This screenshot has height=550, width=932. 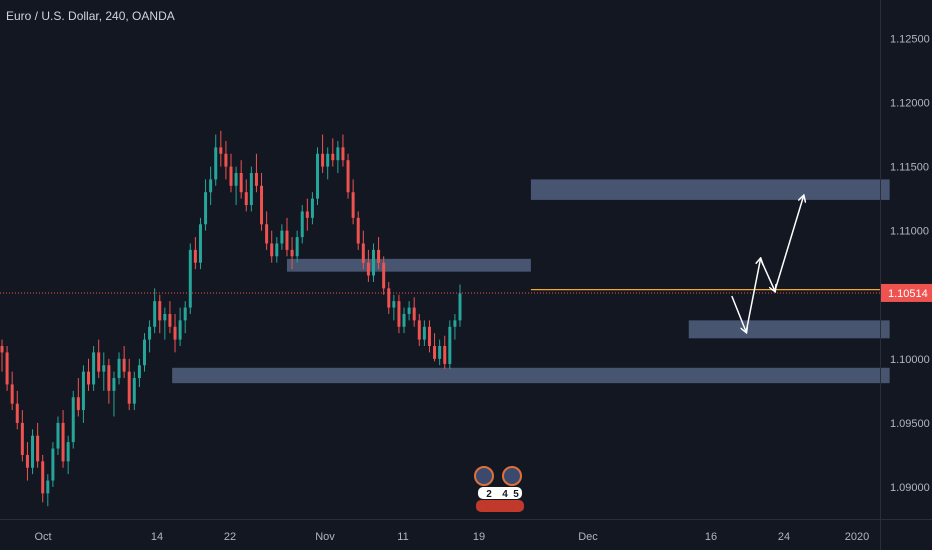 What do you see at coordinates (910, 488) in the screenshot?
I see `y-tick-label: 1.09000` at bounding box center [910, 488].